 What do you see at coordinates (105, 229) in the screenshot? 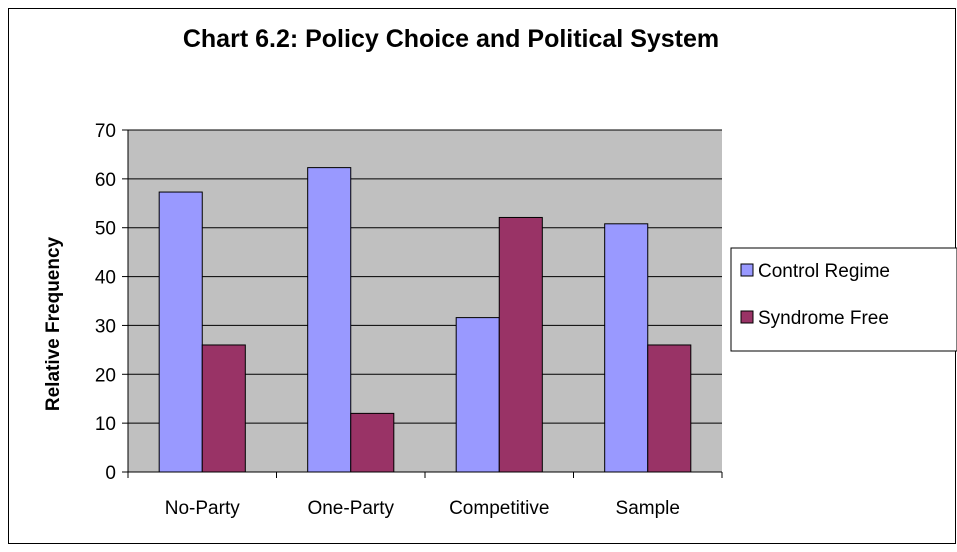
I see `y-tick-label: 50` at bounding box center [105, 229].